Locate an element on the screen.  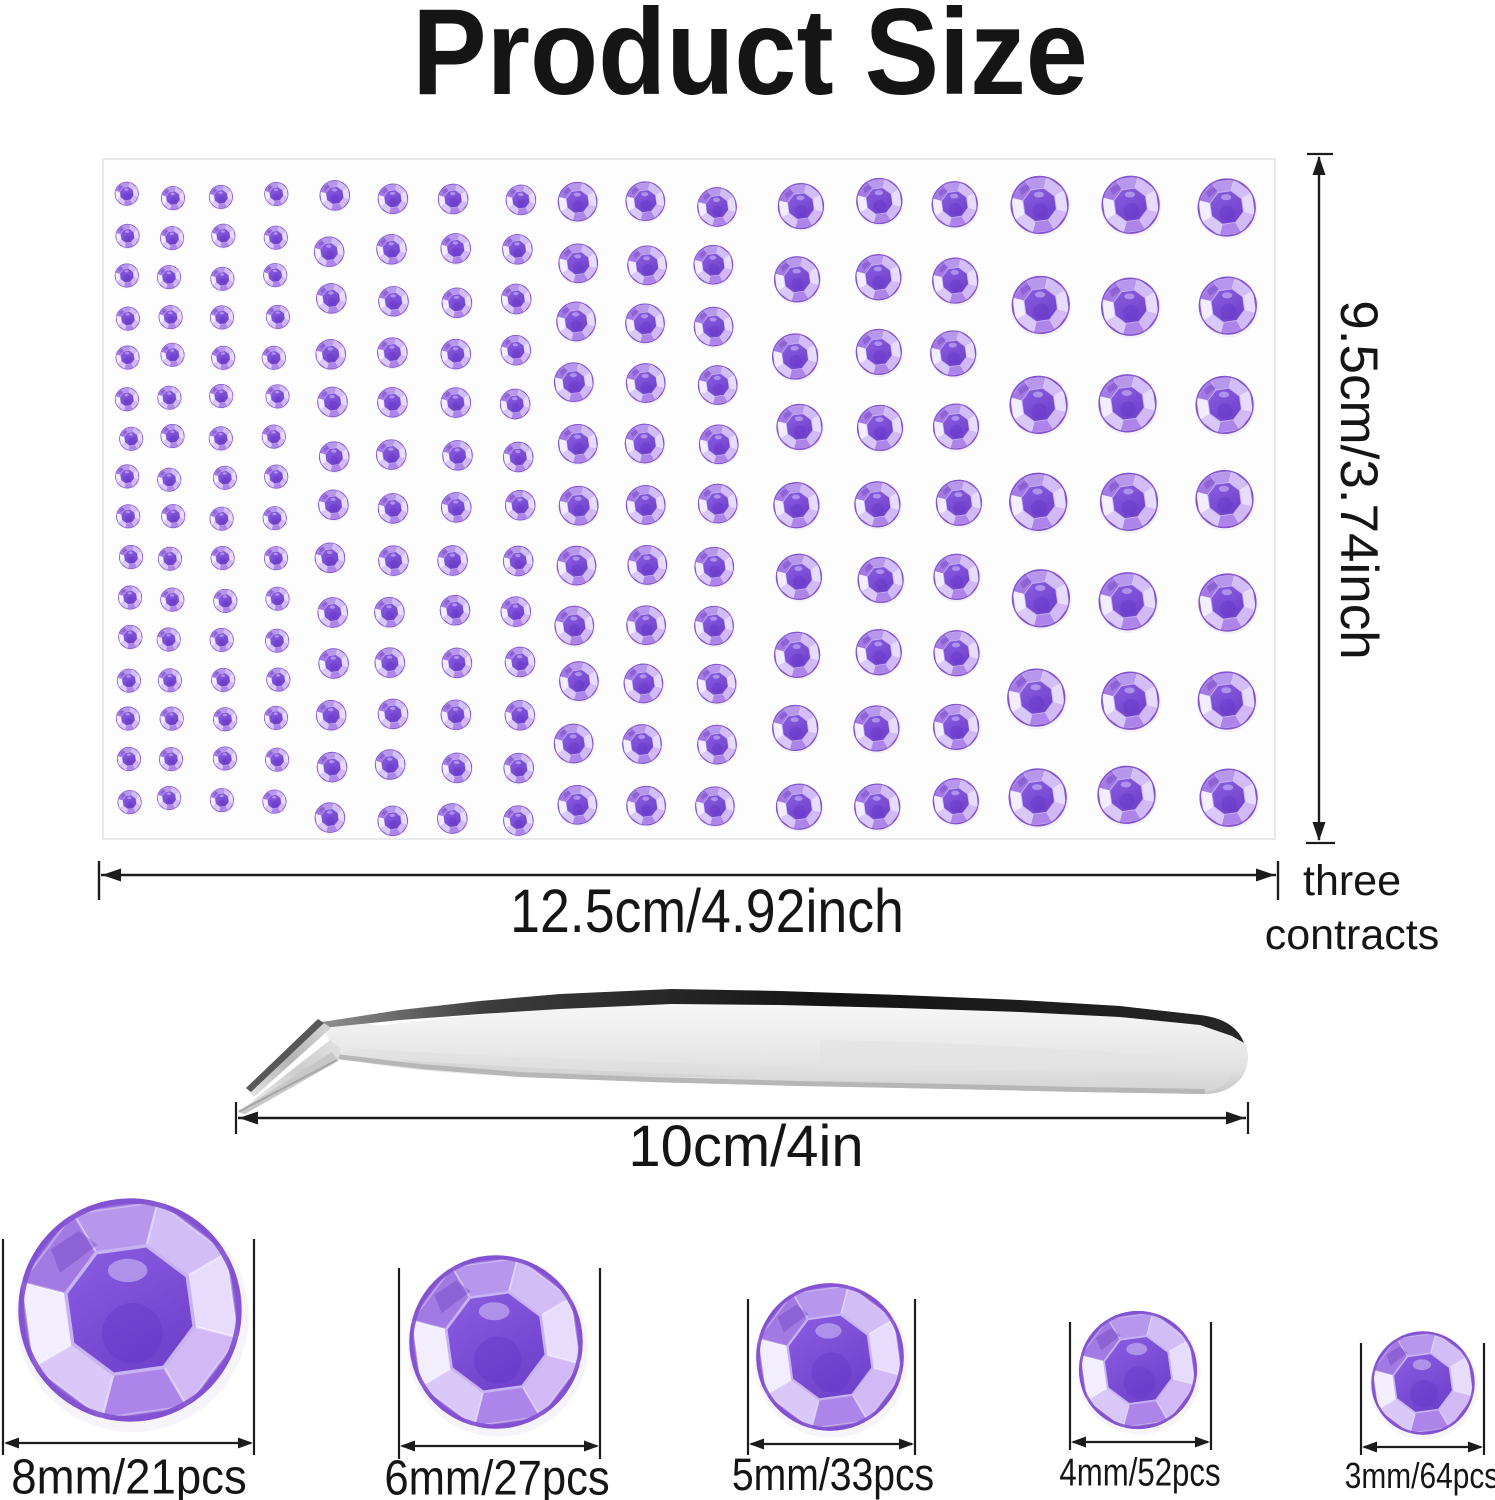
svg-text: 8mm/21pcs is located at coordinates (128, 1475).